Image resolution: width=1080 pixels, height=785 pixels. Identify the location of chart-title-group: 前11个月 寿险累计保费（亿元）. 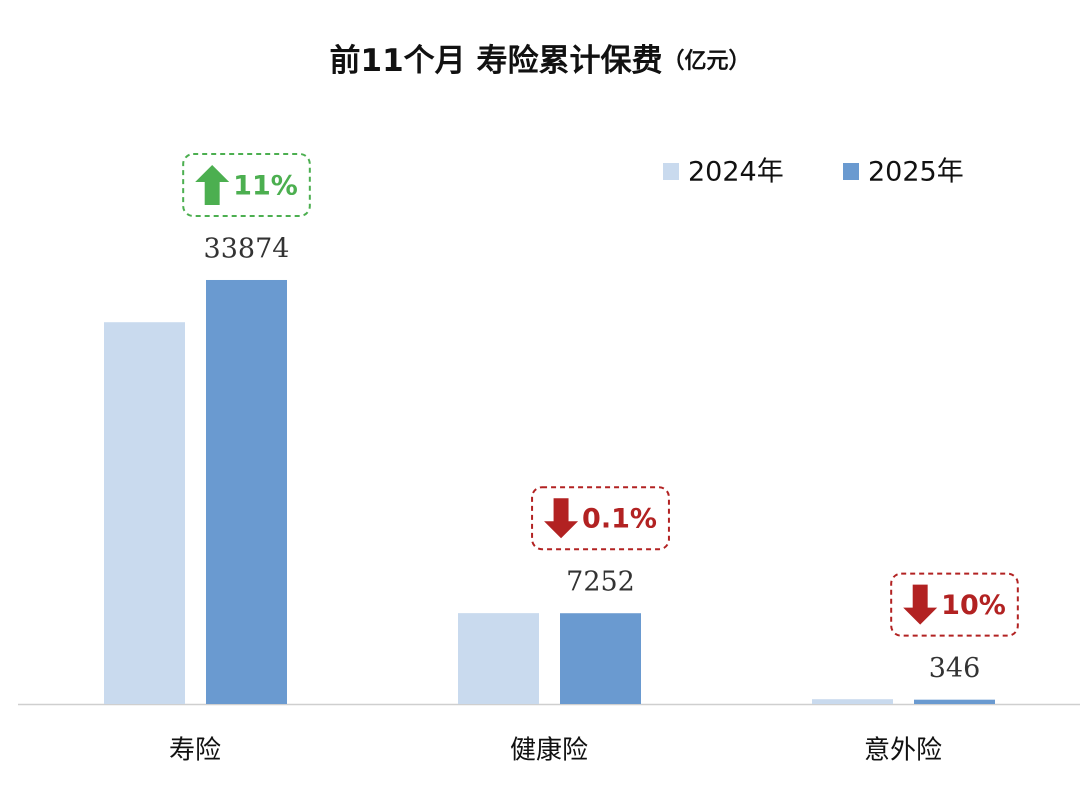
(540, 61).